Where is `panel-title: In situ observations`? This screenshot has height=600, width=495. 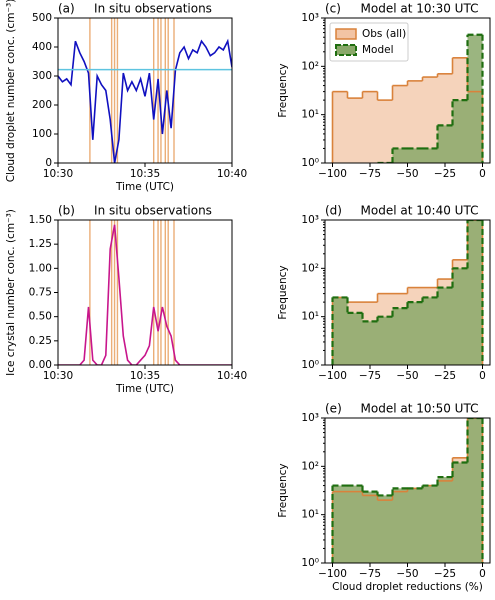 panel-title: In situ observations is located at coordinates (153, 211).